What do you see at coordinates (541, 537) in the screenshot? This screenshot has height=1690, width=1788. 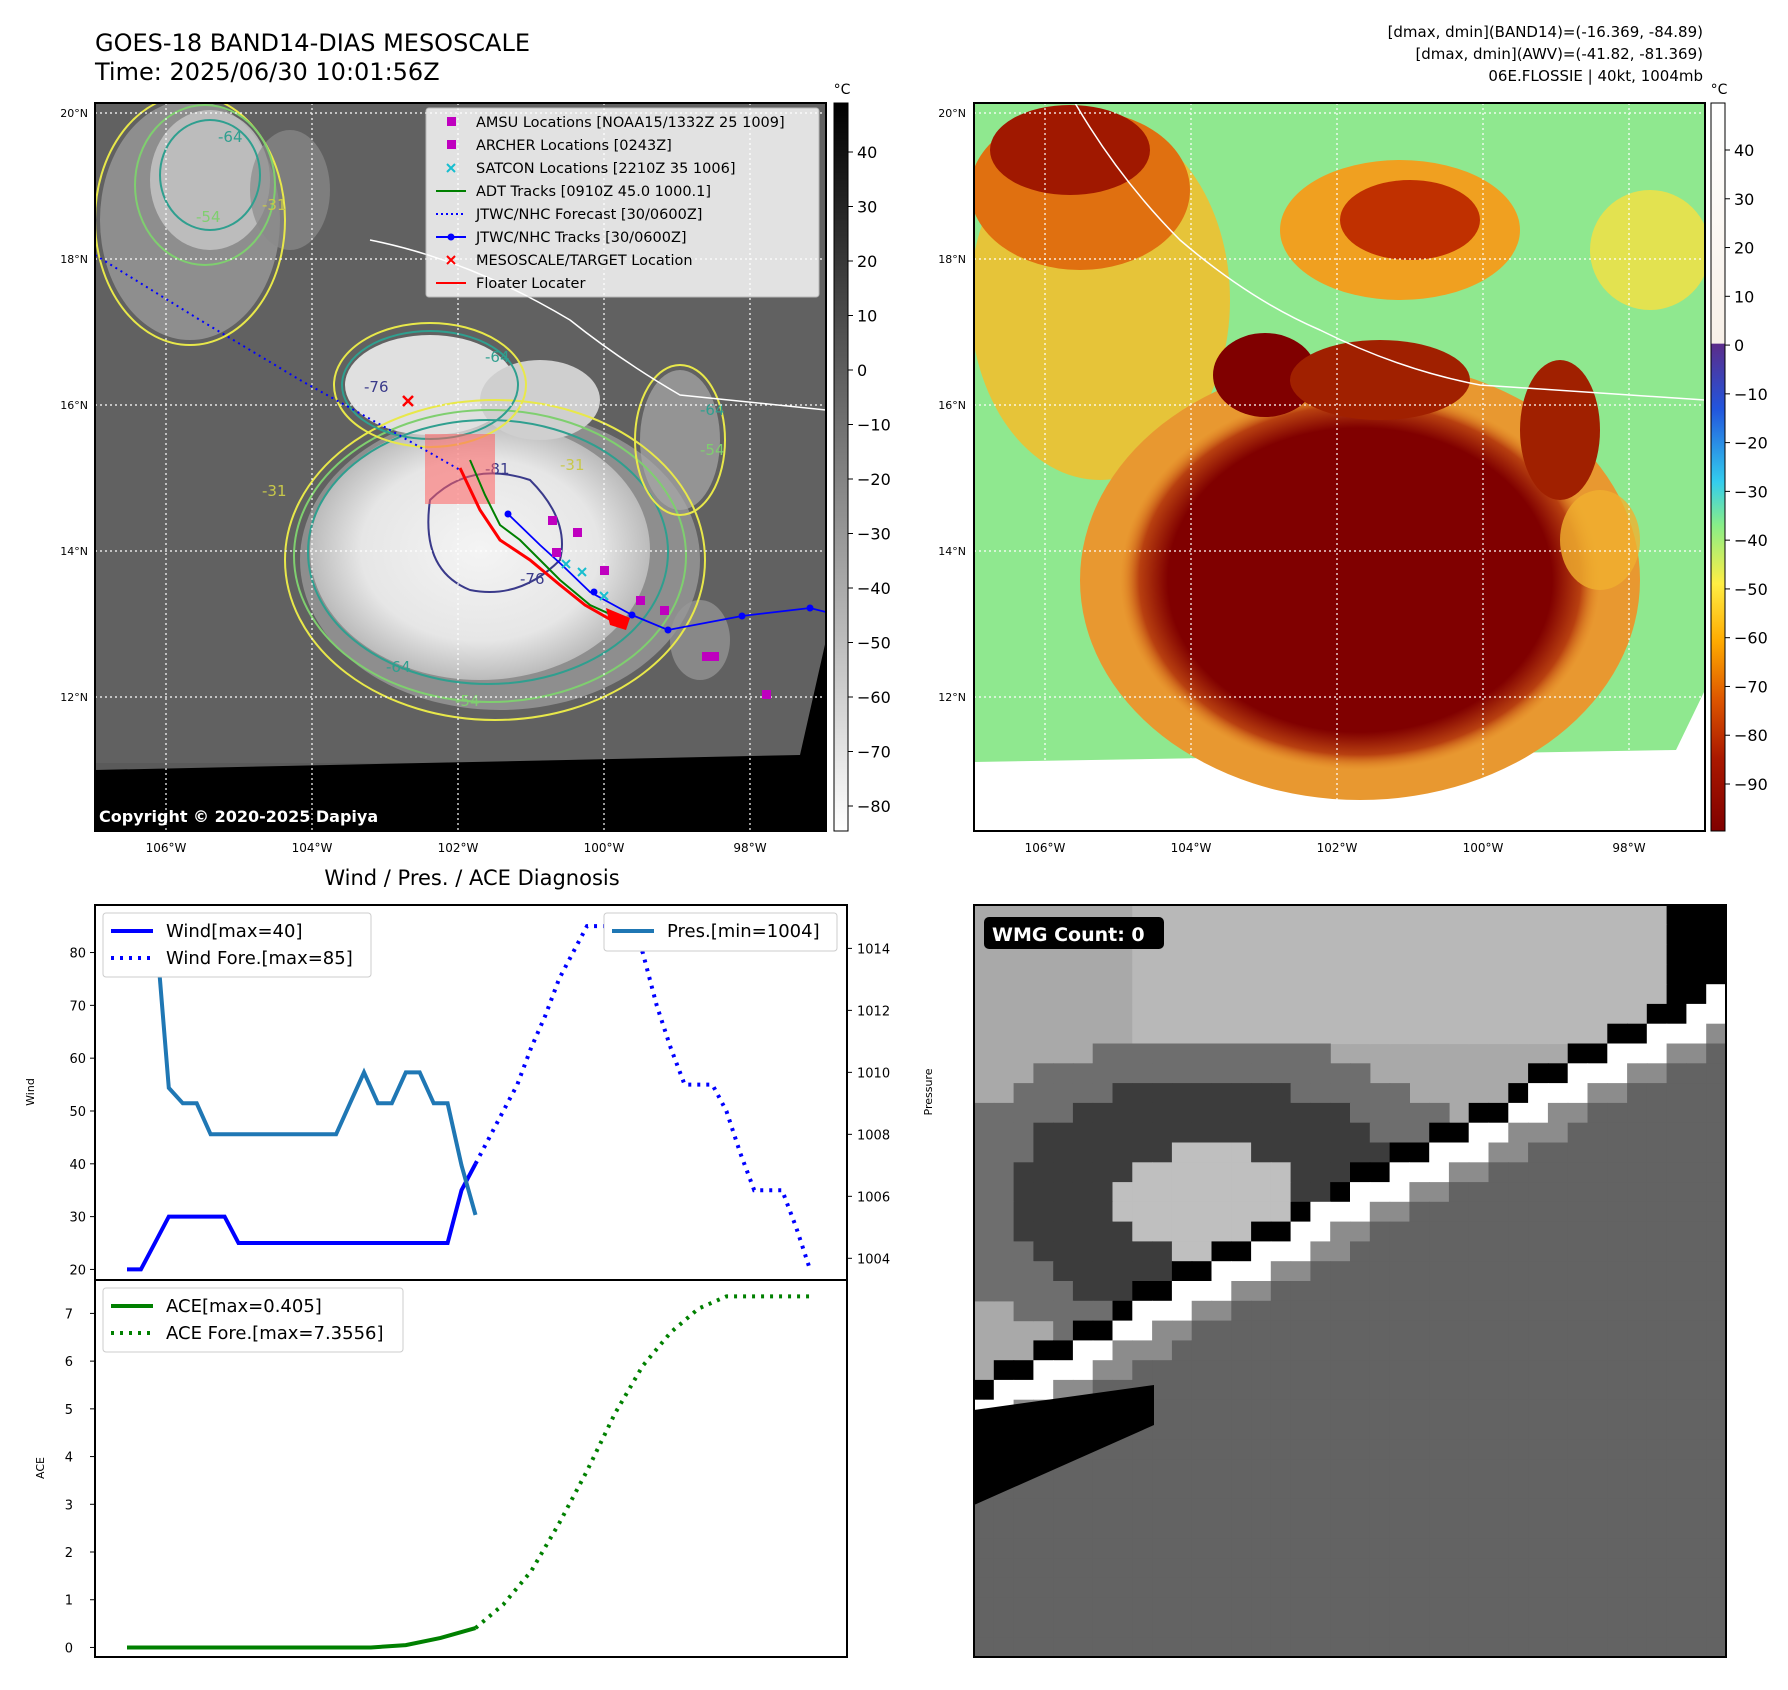 I see `adt-track` at bounding box center [541, 537].